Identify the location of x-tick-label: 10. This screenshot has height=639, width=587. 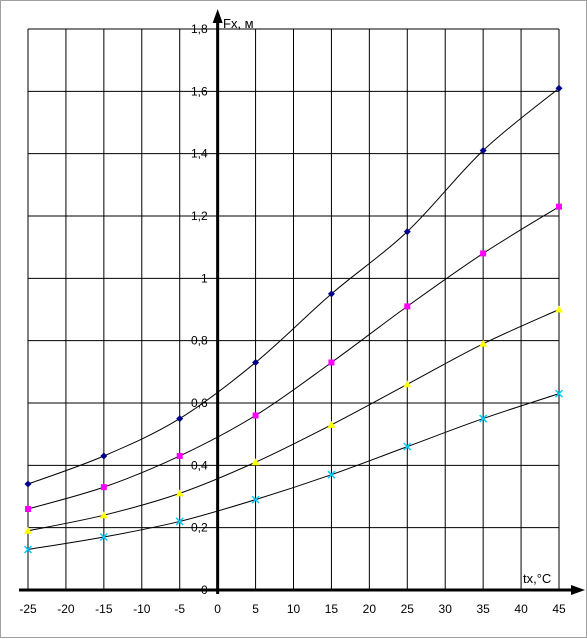
(294, 609).